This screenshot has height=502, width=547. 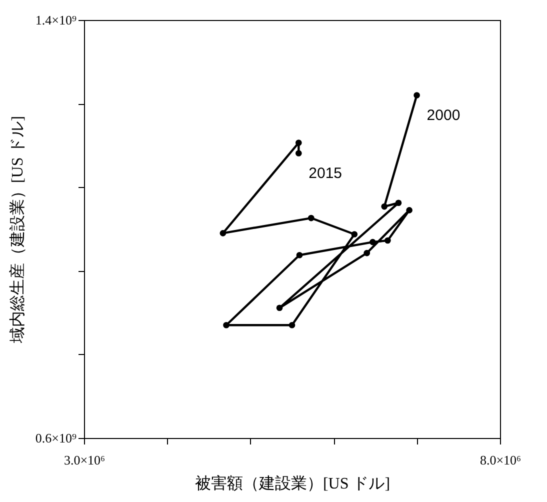 I want to click on y-axis-title: 域内総生産（建設業）[US ドル], so click(x=17, y=230).